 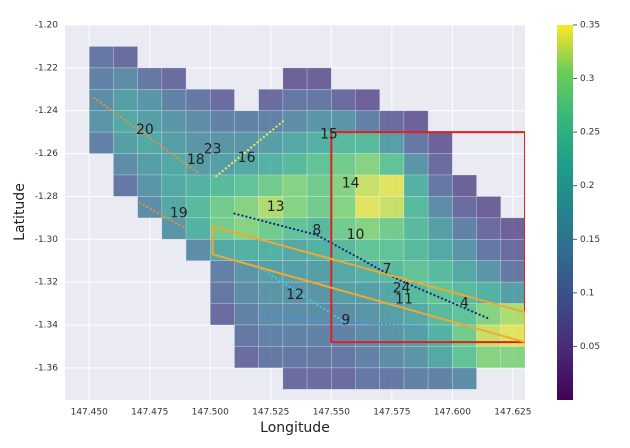 What do you see at coordinates (295, 428) in the screenshot?
I see `x-axis-label: Longitude` at bounding box center [295, 428].